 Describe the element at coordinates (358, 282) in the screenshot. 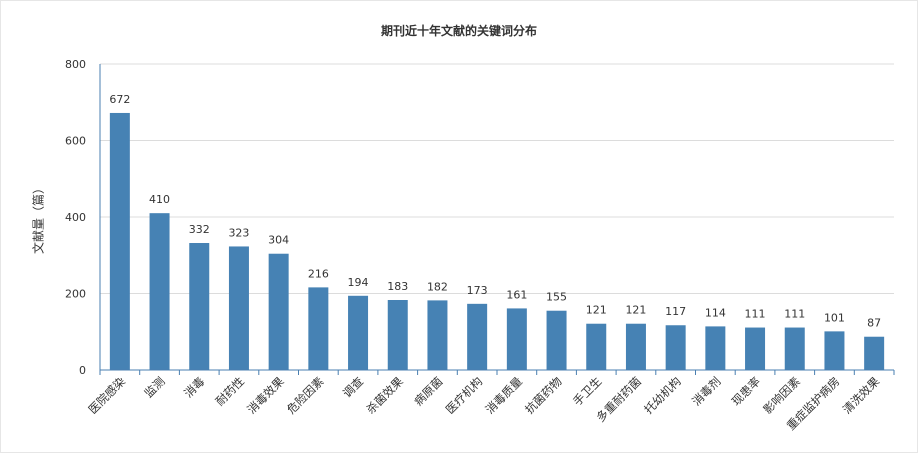

I see `data-label: 194` at that location.